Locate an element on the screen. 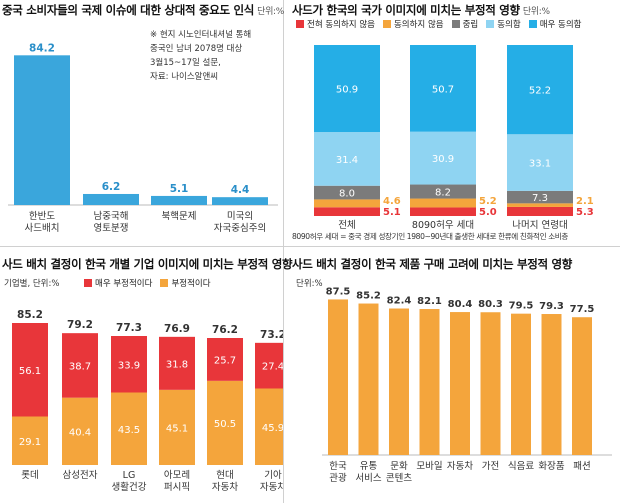 This screenshot has width=620, height=503. data-label: 4.6 is located at coordinates (392, 201).